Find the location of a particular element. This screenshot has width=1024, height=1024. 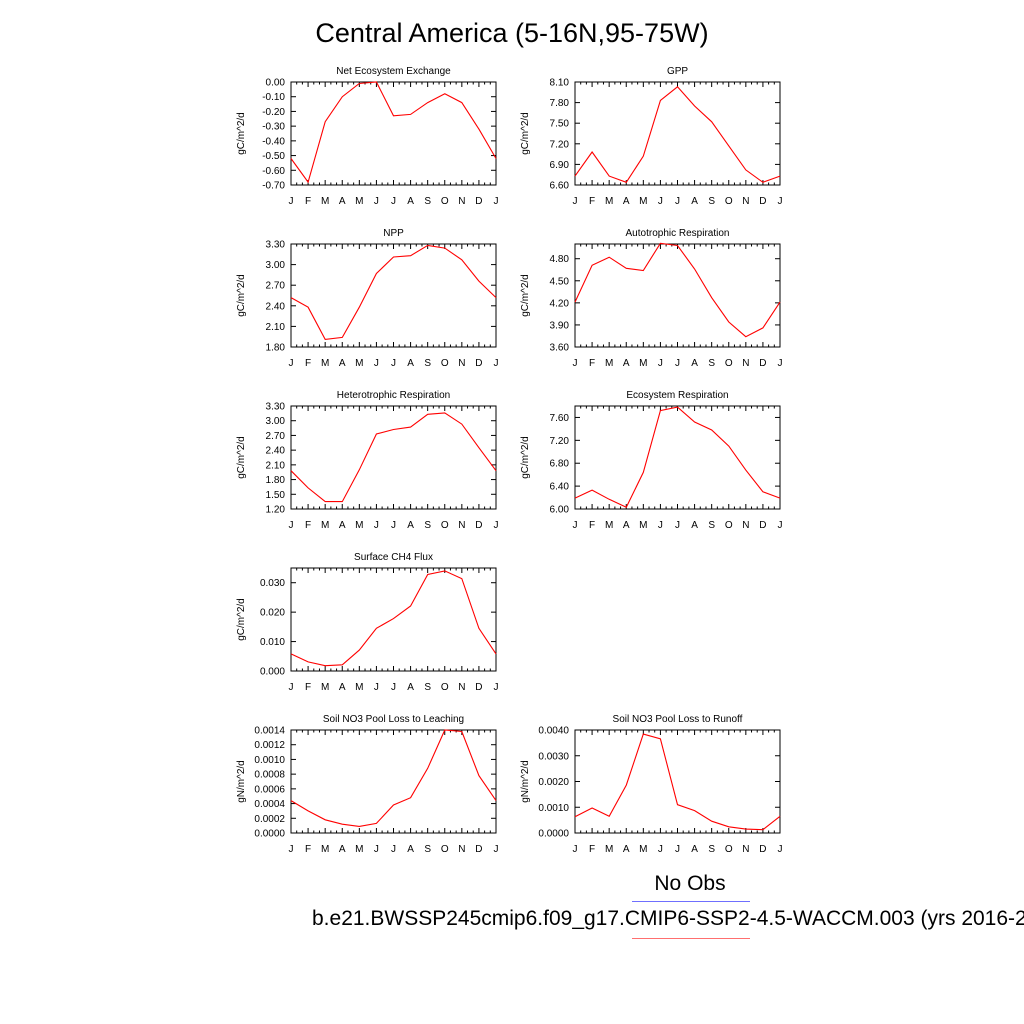

y-tick-label: 0.0012 is located at coordinates (269, 745).